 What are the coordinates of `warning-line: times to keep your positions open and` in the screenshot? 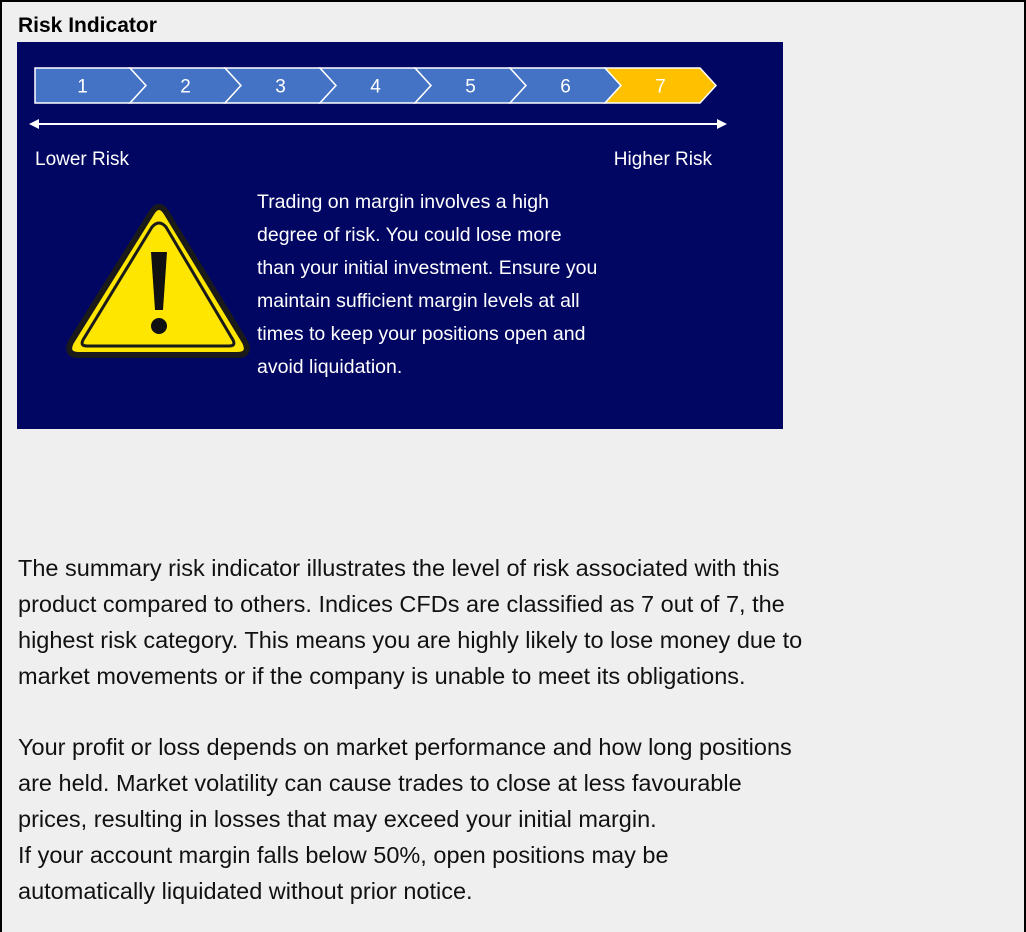 It's located at (421, 334).